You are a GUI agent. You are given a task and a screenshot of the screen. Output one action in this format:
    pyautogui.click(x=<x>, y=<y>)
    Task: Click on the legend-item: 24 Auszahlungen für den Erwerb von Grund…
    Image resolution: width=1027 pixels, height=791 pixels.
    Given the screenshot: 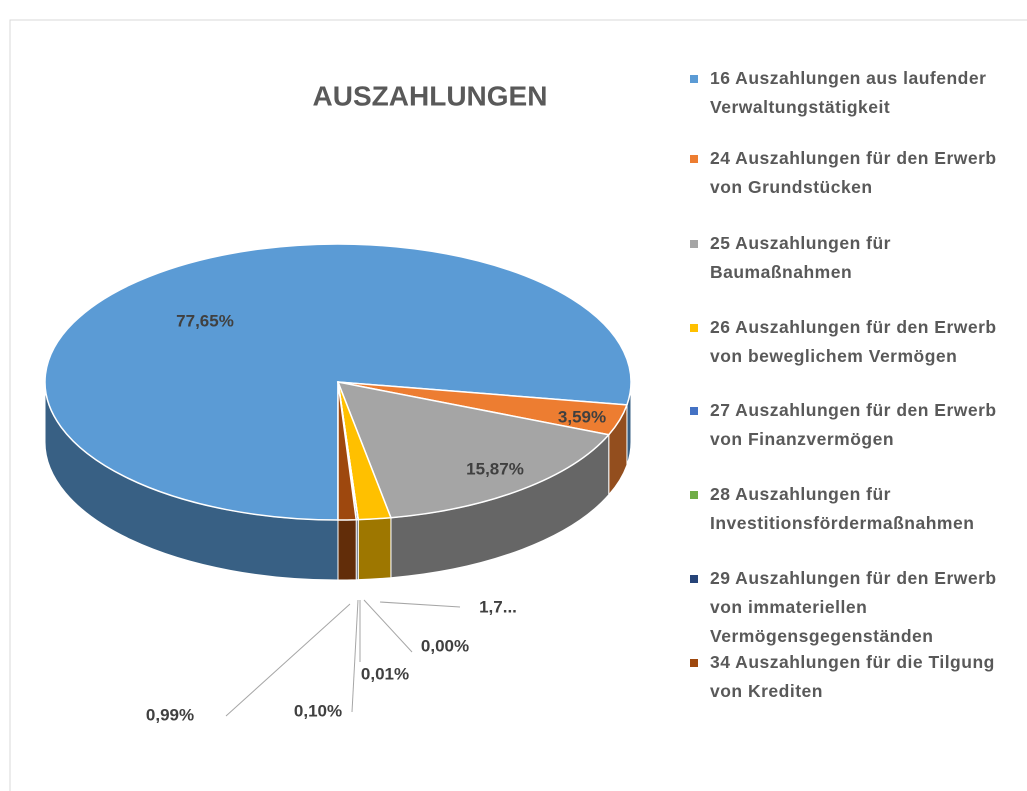 What is the action you would take?
    pyautogui.click(x=855, y=173)
    